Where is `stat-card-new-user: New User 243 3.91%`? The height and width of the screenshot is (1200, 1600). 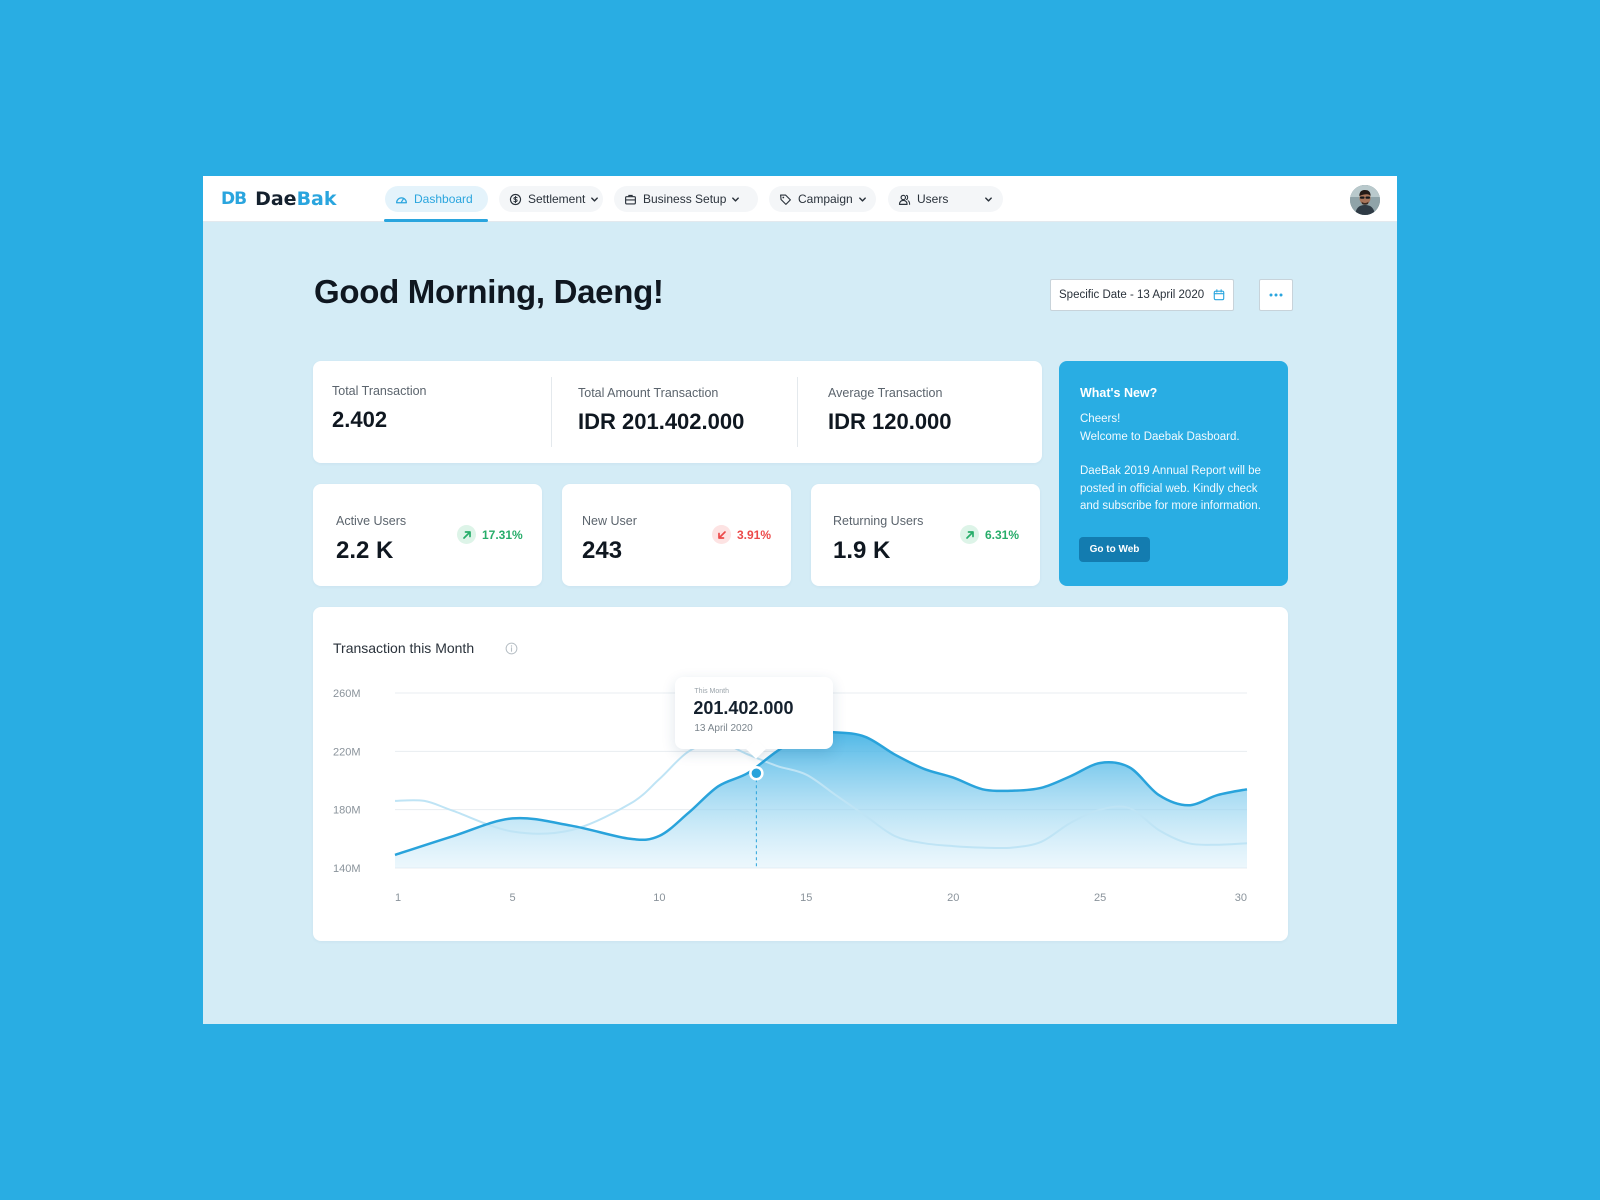
stat-card-new-user: New User 243 3.91% is located at coordinates (676, 535).